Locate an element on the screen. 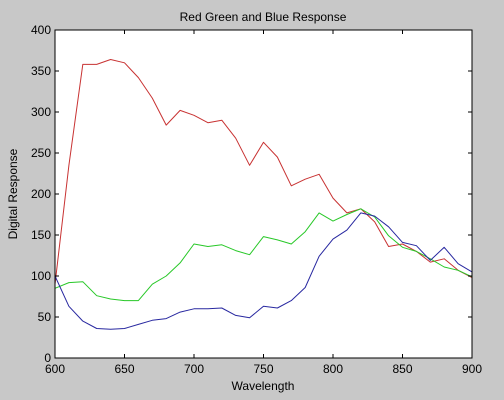  y-tick-label: 300 is located at coordinates (41, 112).